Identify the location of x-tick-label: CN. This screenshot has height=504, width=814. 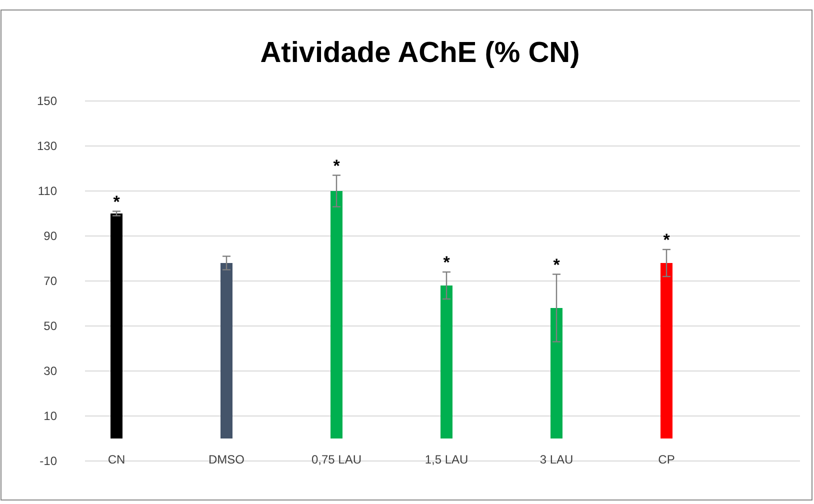
(117, 459).